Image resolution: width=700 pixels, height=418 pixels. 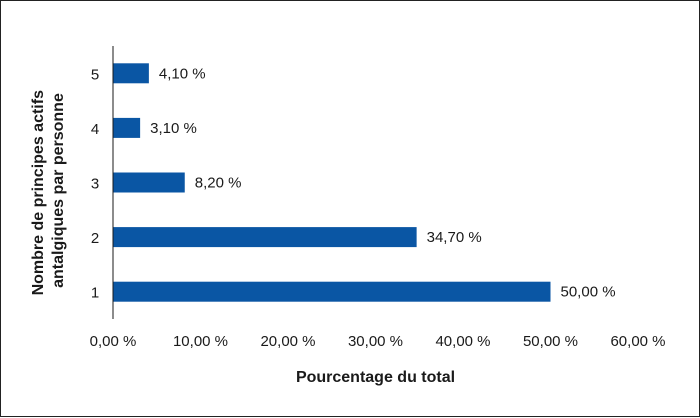 I want to click on category-labels-group: 1 2 3 4 5, so click(x=95, y=183).